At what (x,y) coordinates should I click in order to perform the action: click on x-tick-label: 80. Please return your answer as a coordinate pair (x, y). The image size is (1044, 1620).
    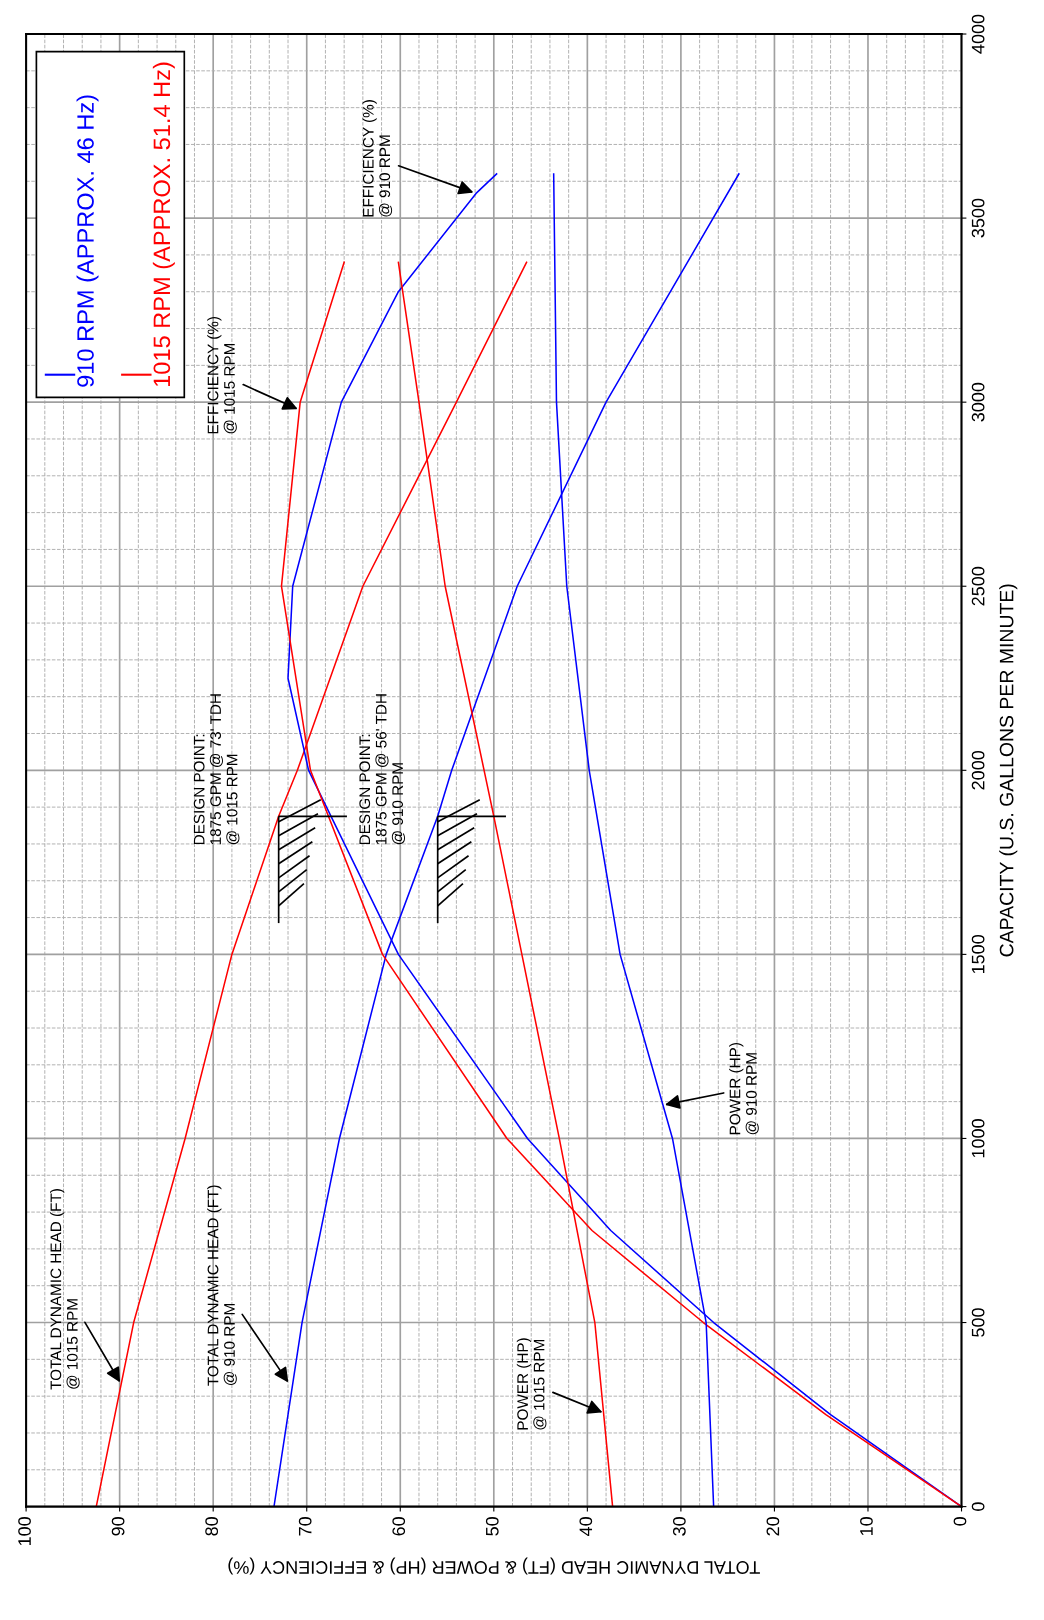
    Looking at the image, I should click on (212, 1526).